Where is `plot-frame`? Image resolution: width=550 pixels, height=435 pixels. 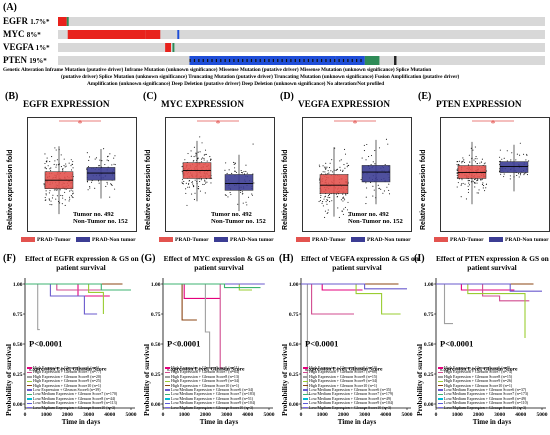
plot-frame is located at coordinates (220, 174).